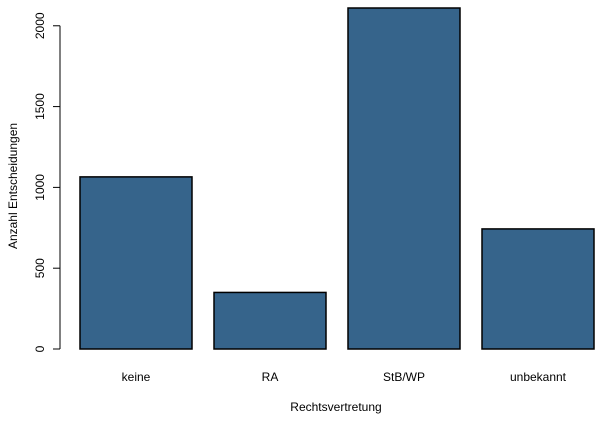 Image resolution: width=600 pixels, height=422 pixels. I want to click on y-axis-title: Anzahl Entscheidungen, so click(13, 186).